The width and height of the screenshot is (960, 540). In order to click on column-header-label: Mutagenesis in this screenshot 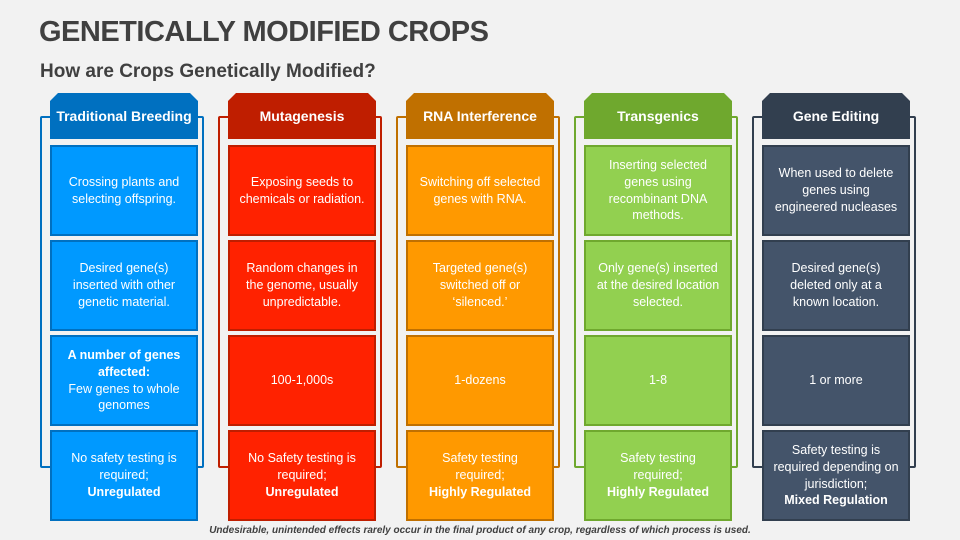, I will do `click(302, 115)`.